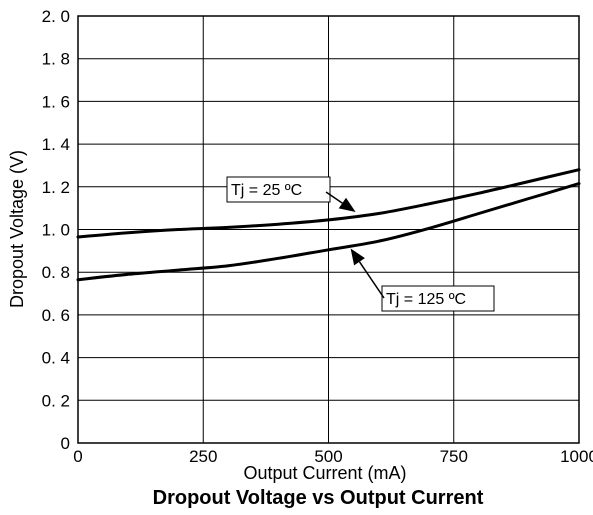  What do you see at coordinates (56, 315) in the screenshot?
I see `y-tick-label-3: 0. 6` at bounding box center [56, 315].